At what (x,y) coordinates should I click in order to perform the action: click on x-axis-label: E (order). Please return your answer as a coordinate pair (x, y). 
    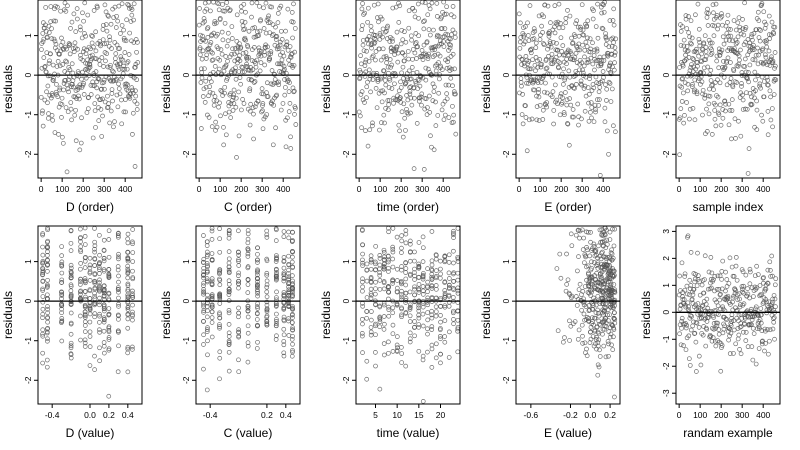
    Looking at the image, I should click on (567, 207).